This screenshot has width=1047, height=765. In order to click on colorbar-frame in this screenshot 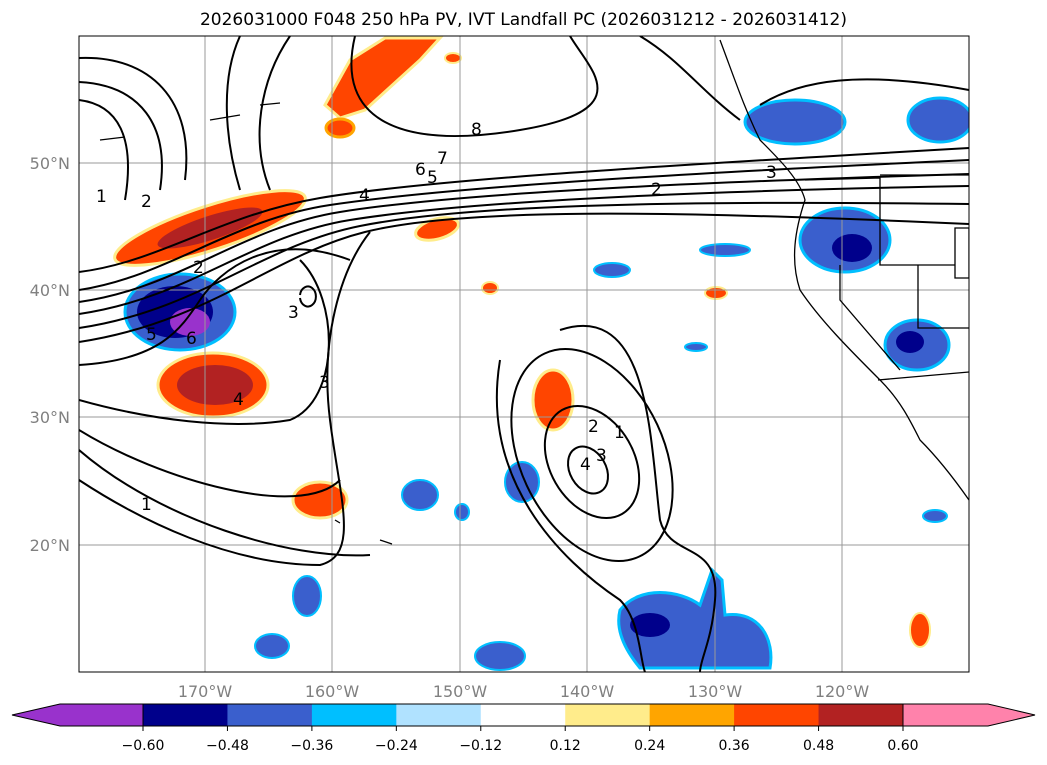, I will do `click(523, 715)`.